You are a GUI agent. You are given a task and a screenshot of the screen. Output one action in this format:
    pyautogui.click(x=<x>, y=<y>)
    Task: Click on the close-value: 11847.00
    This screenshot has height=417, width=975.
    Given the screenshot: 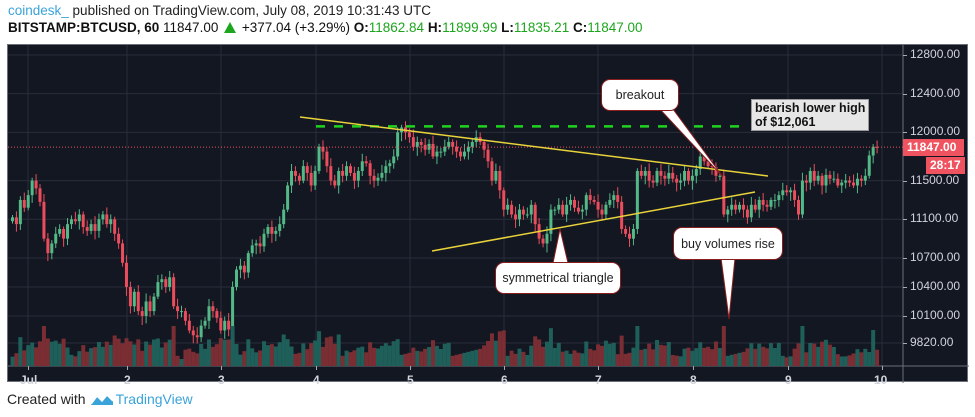 What is the action you would take?
    pyautogui.click(x=615, y=27)
    